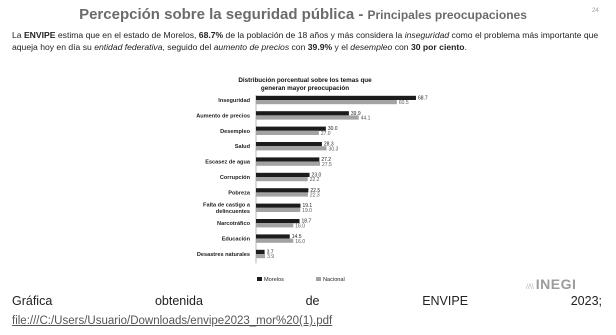  Describe the element at coordinates (327, 165) in the screenshot. I see `data-label-nacional: 27.5` at that location.